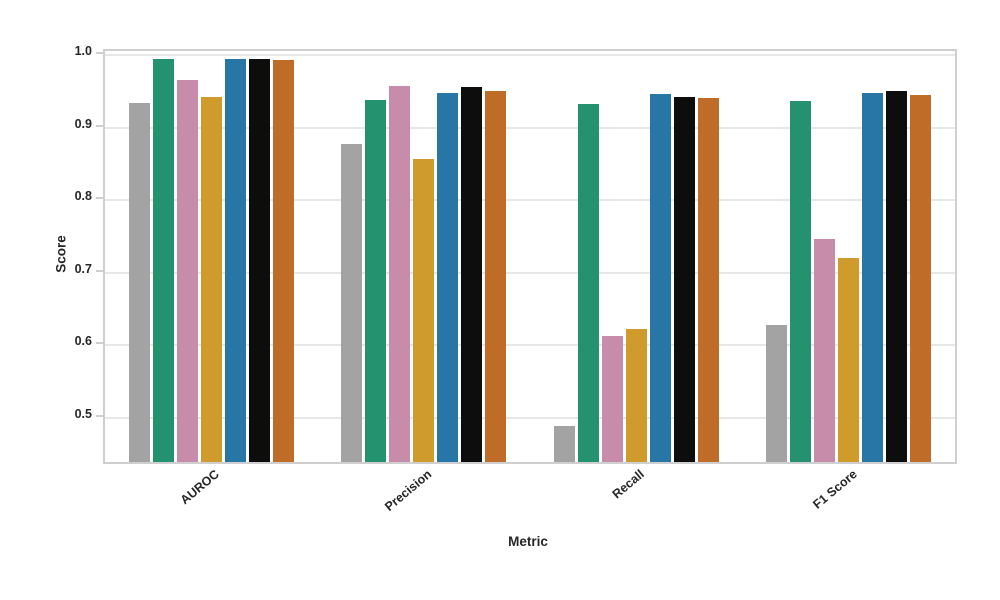  What do you see at coordinates (211, 279) in the screenshot?
I see `bar-gold-auroc` at bounding box center [211, 279].